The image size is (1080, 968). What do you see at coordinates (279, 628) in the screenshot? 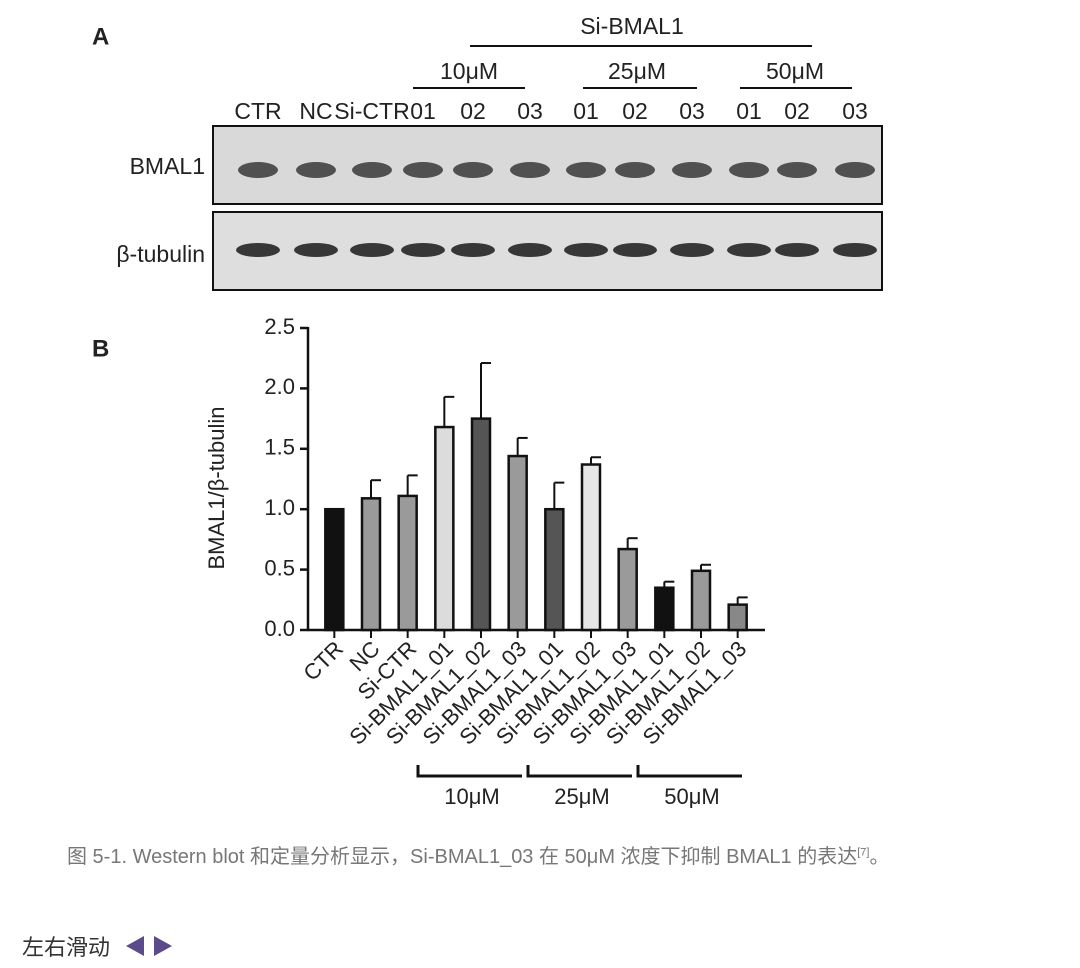
I see `y-tick-label: 0.0` at bounding box center [279, 628].